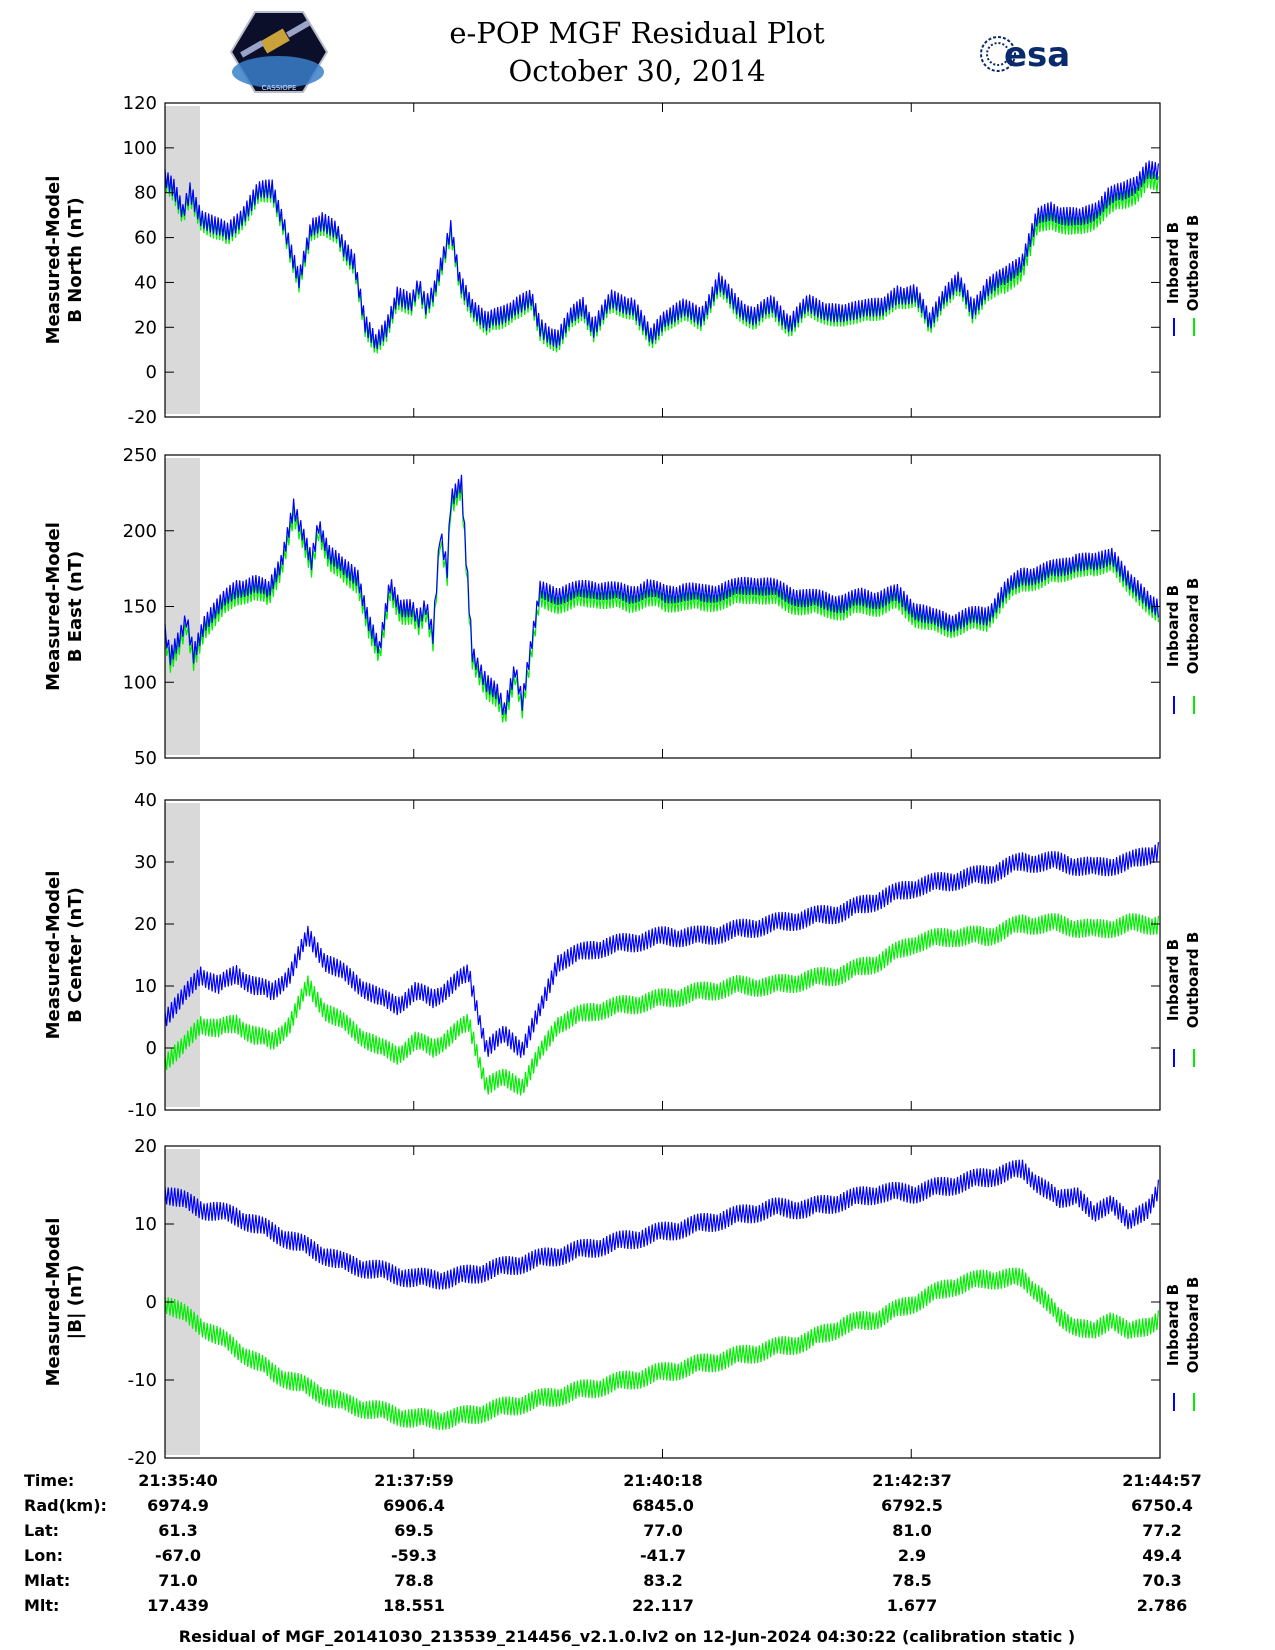 Image resolution: width=1275 pixels, height=1650 pixels. Describe the element at coordinates (75, 955) in the screenshot. I see `y-axis-label-line: B Center (nT)` at that location.